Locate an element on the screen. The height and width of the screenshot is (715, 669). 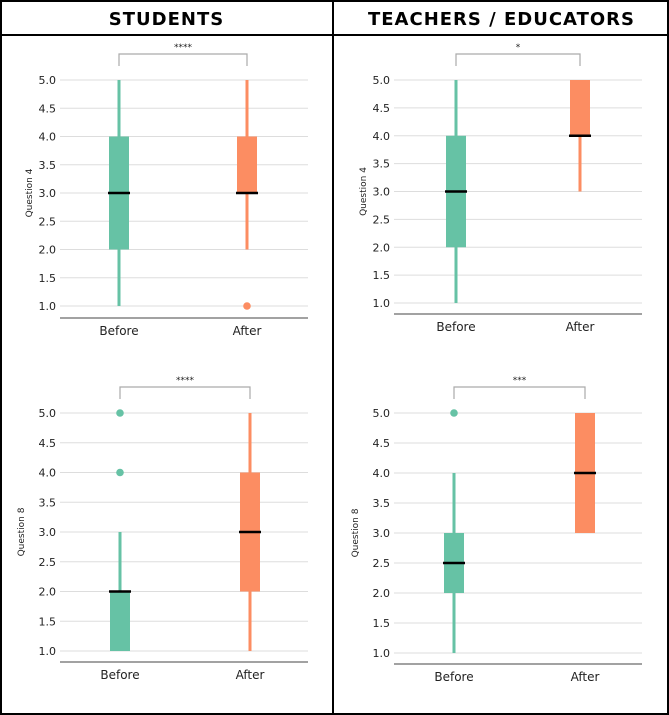
border-top is located at coordinates (334, 1).